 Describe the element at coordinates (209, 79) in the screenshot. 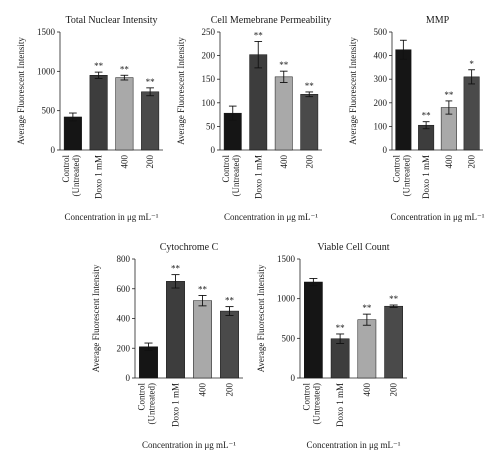

I see `y-tick-label: 150` at that location.